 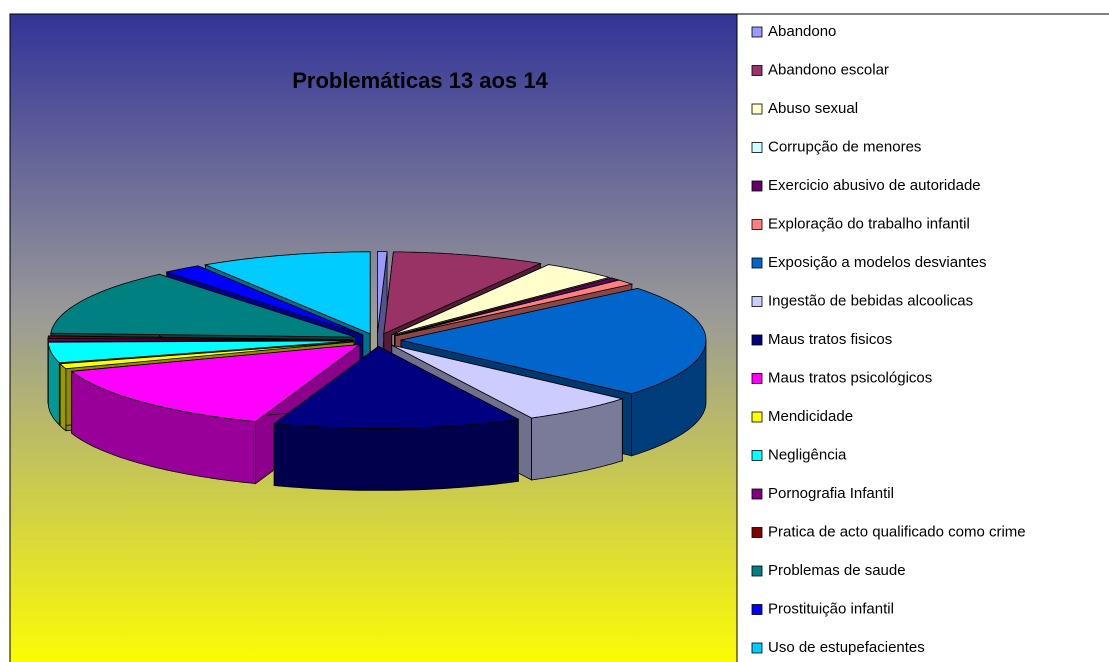 I want to click on legend-label: Corrupção de menores, so click(x=844, y=146).